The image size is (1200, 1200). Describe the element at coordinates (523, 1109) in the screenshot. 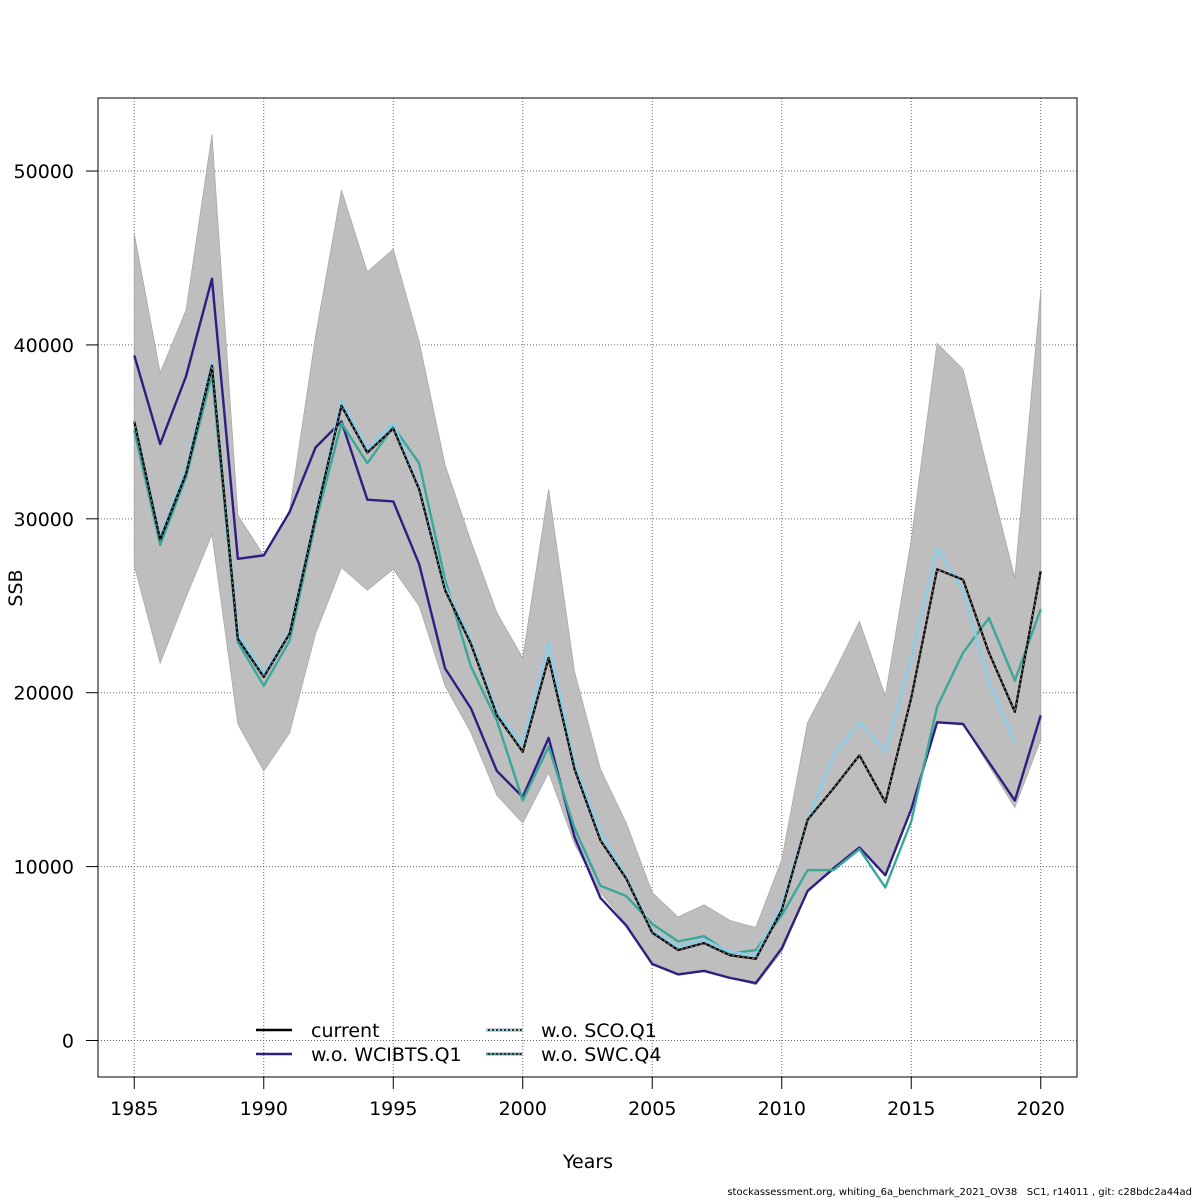

I see `x-tick-label: 2000` at that location.